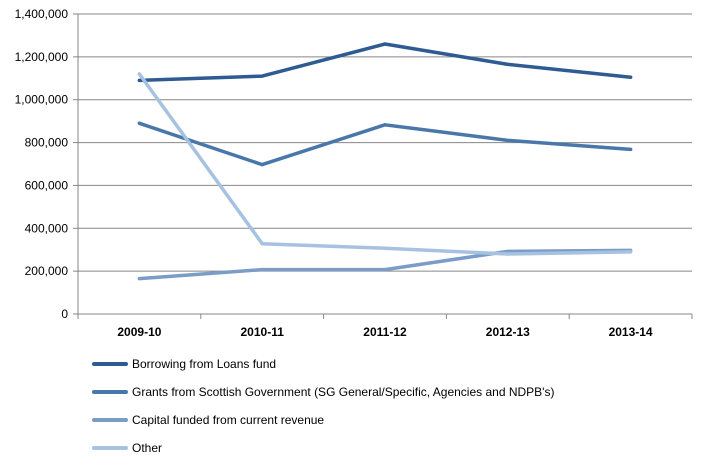 The height and width of the screenshot is (465, 702). Describe the element at coordinates (42, 14) in the screenshot. I see `y-tick-label: 1,400,000` at that location.